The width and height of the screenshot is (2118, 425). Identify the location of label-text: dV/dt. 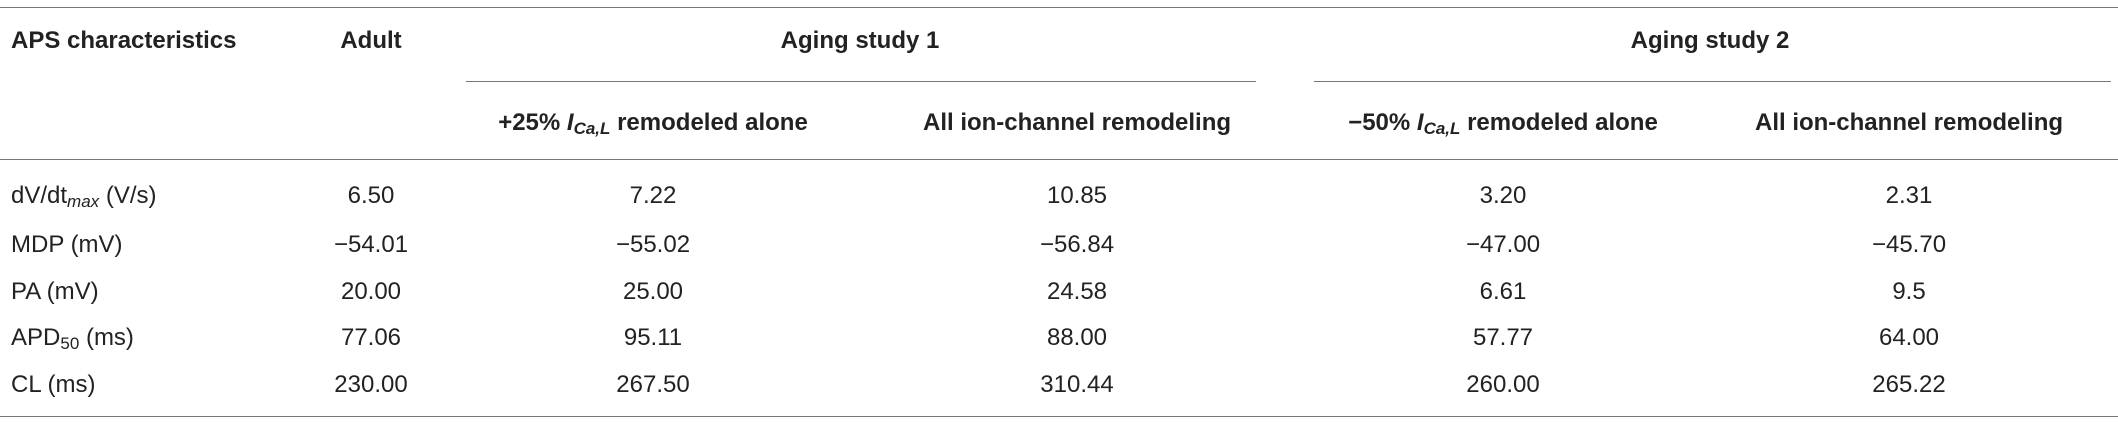
(39, 195).